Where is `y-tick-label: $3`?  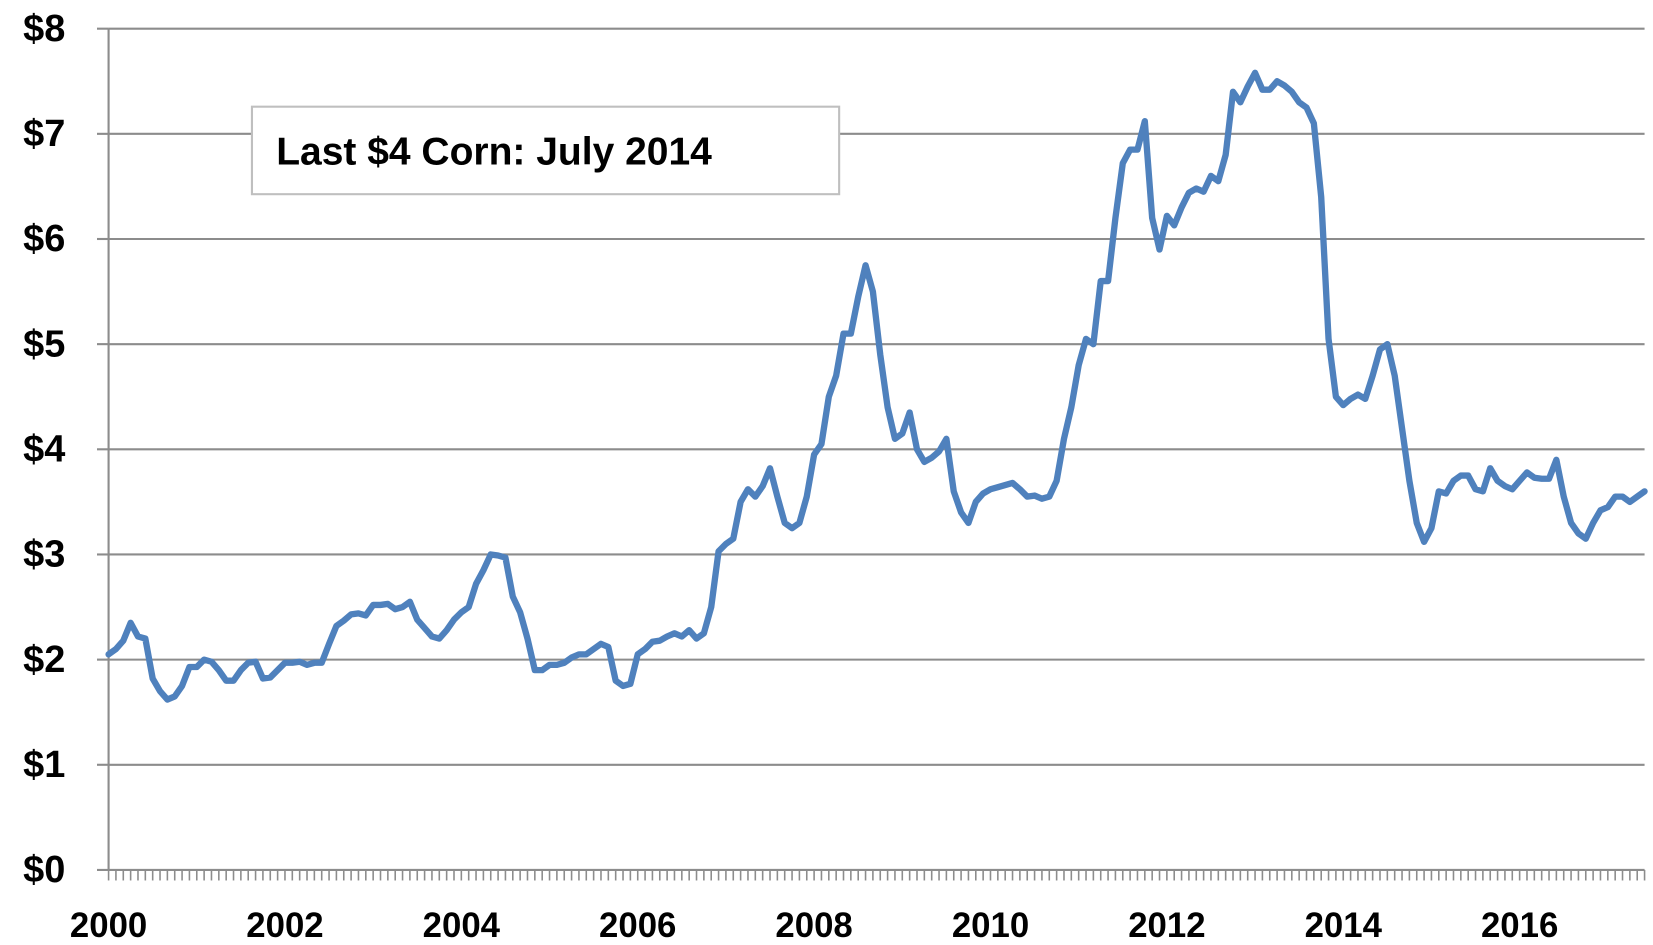 y-tick-label: $3 is located at coordinates (44, 555).